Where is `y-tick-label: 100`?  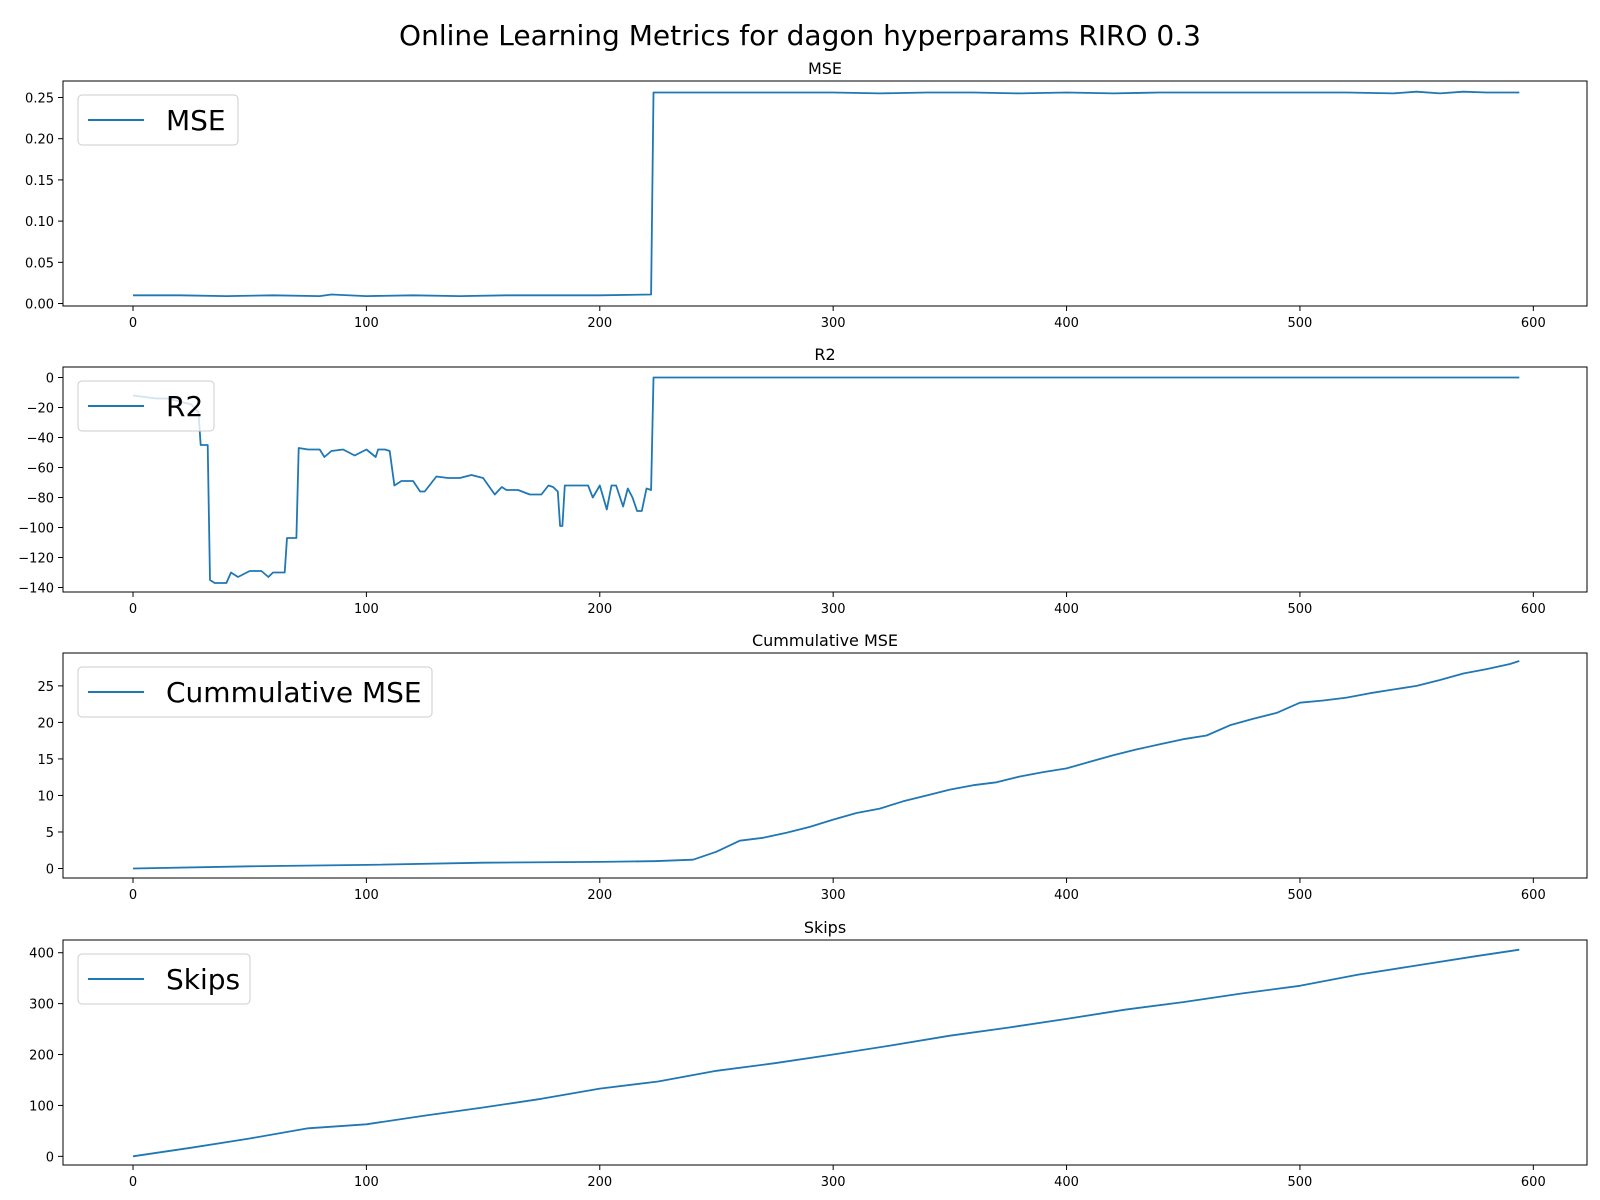 y-tick-label: 100 is located at coordinates (41, 1106).